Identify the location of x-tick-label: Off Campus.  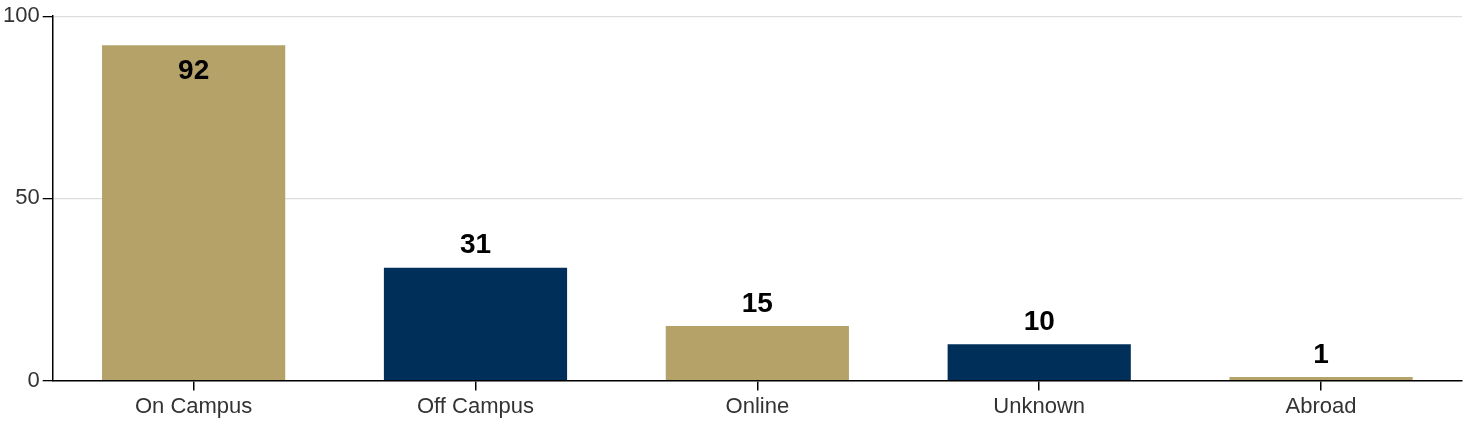
(475, 405).